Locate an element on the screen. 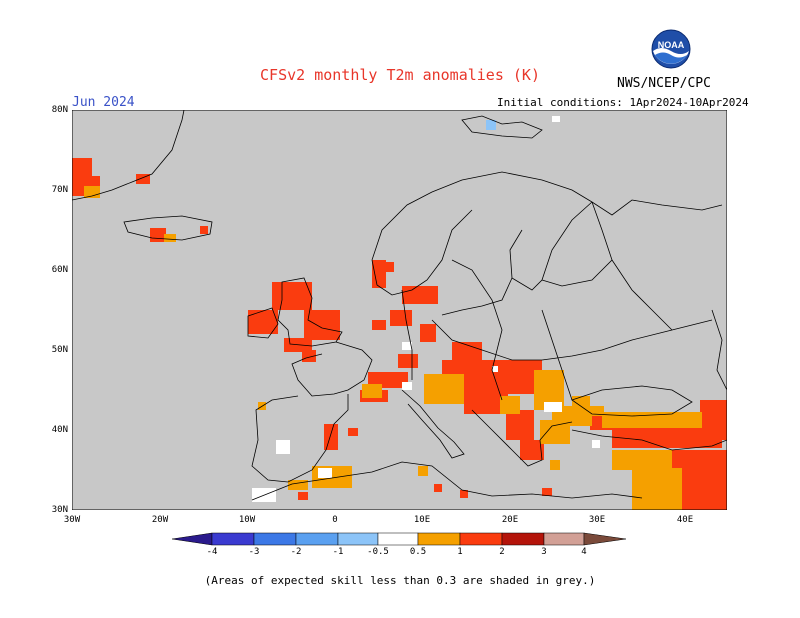  noaa-logo: NOAA is located at coordinates (671, 49).